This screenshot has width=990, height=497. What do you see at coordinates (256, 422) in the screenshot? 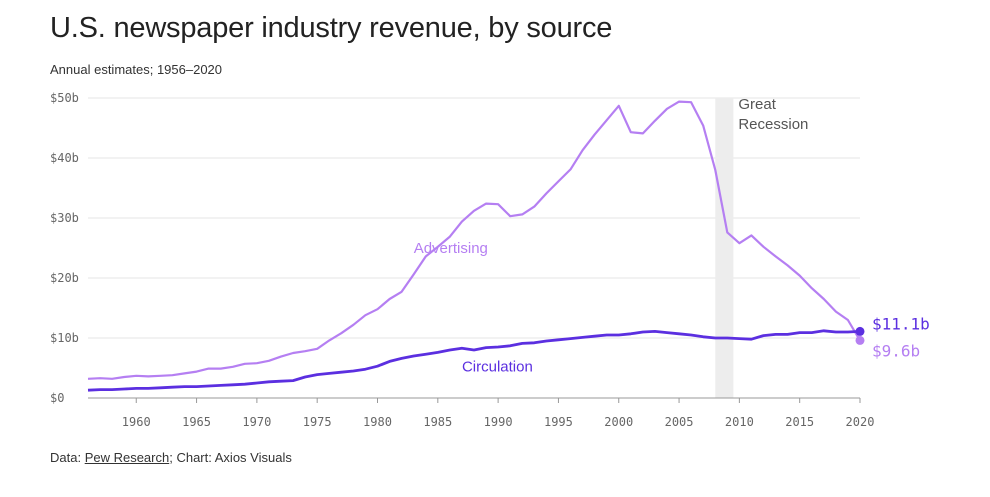
I see `x-tick-label: 1970` at bounding box center [256, 422].